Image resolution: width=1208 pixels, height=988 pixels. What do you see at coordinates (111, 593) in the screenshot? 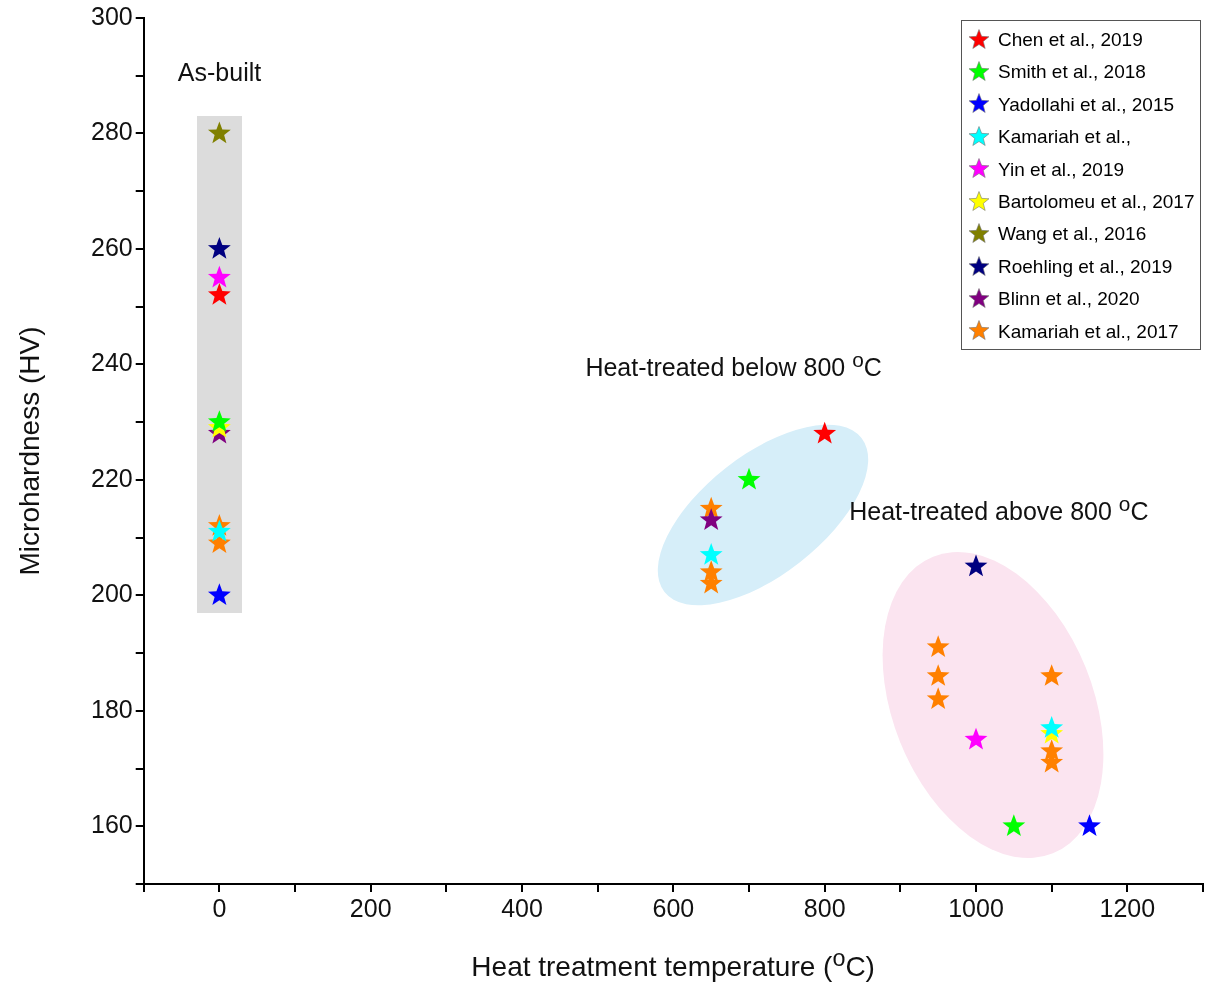
I see `y-tick-label: 200` at bounding box center [111, 593].